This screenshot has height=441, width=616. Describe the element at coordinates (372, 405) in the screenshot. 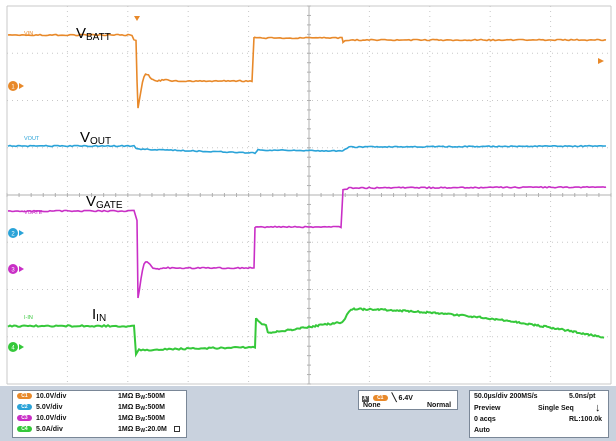

I see `trigger-coupling: None` at that location.